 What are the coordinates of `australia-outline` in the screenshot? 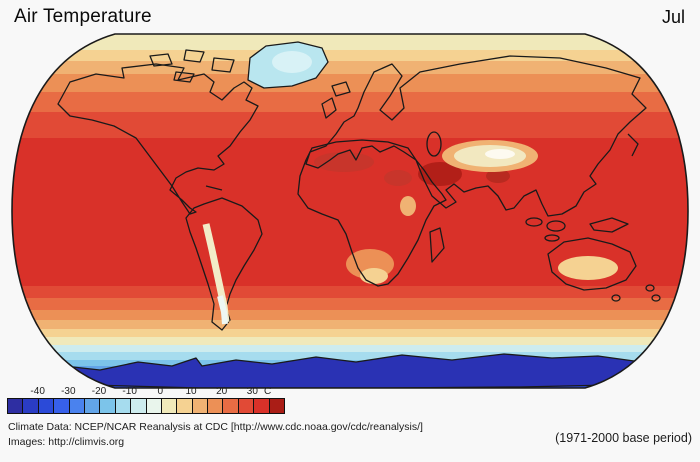 It's located at (592, 264).